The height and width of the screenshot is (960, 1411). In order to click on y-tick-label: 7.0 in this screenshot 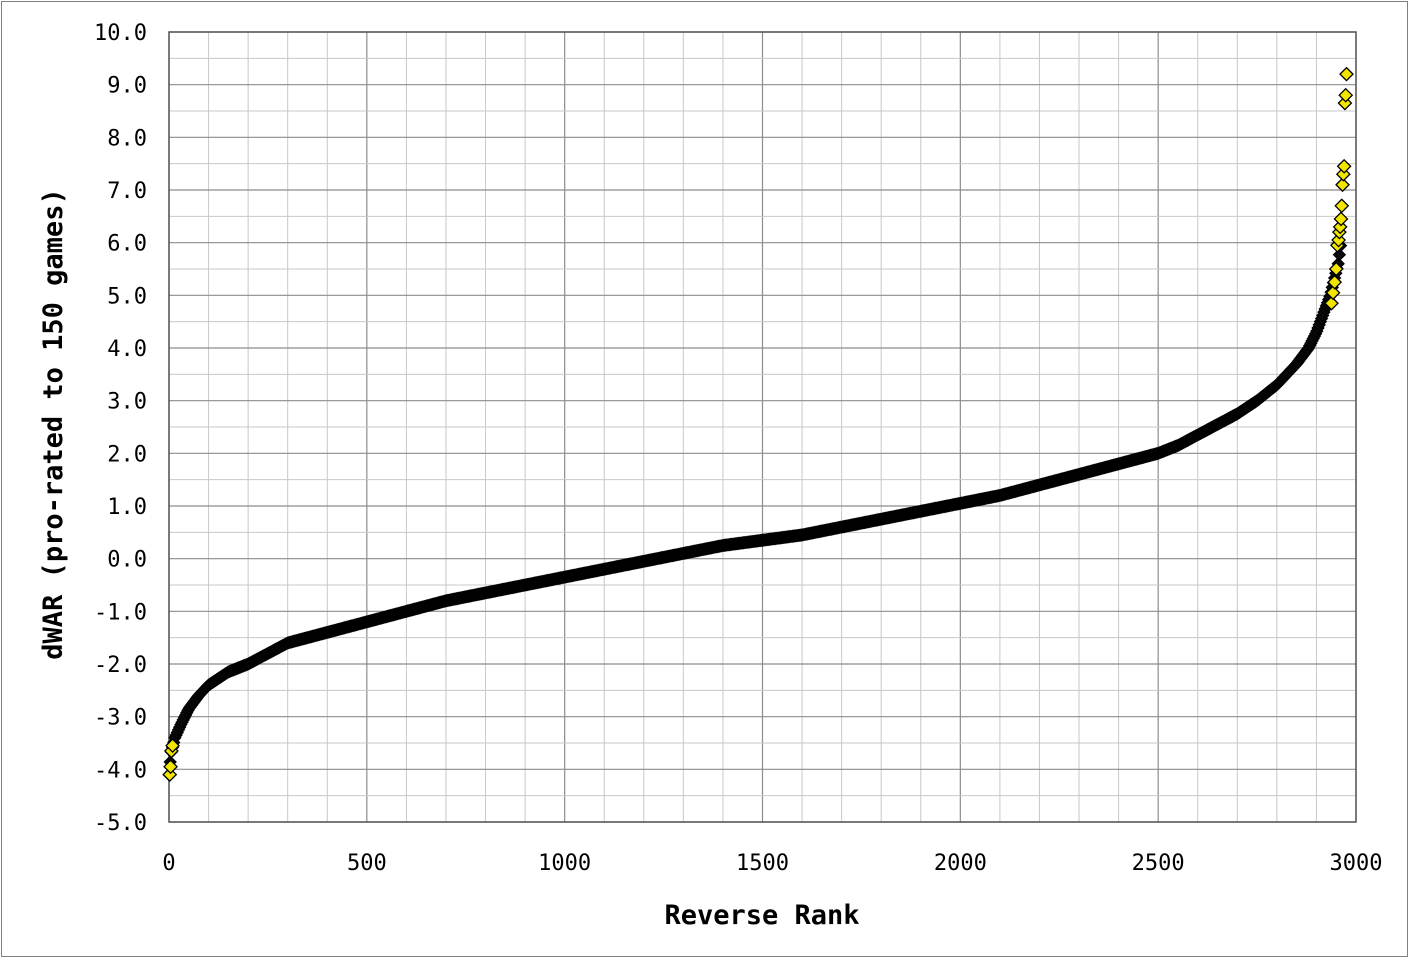, I will do `click(127, 191)`.